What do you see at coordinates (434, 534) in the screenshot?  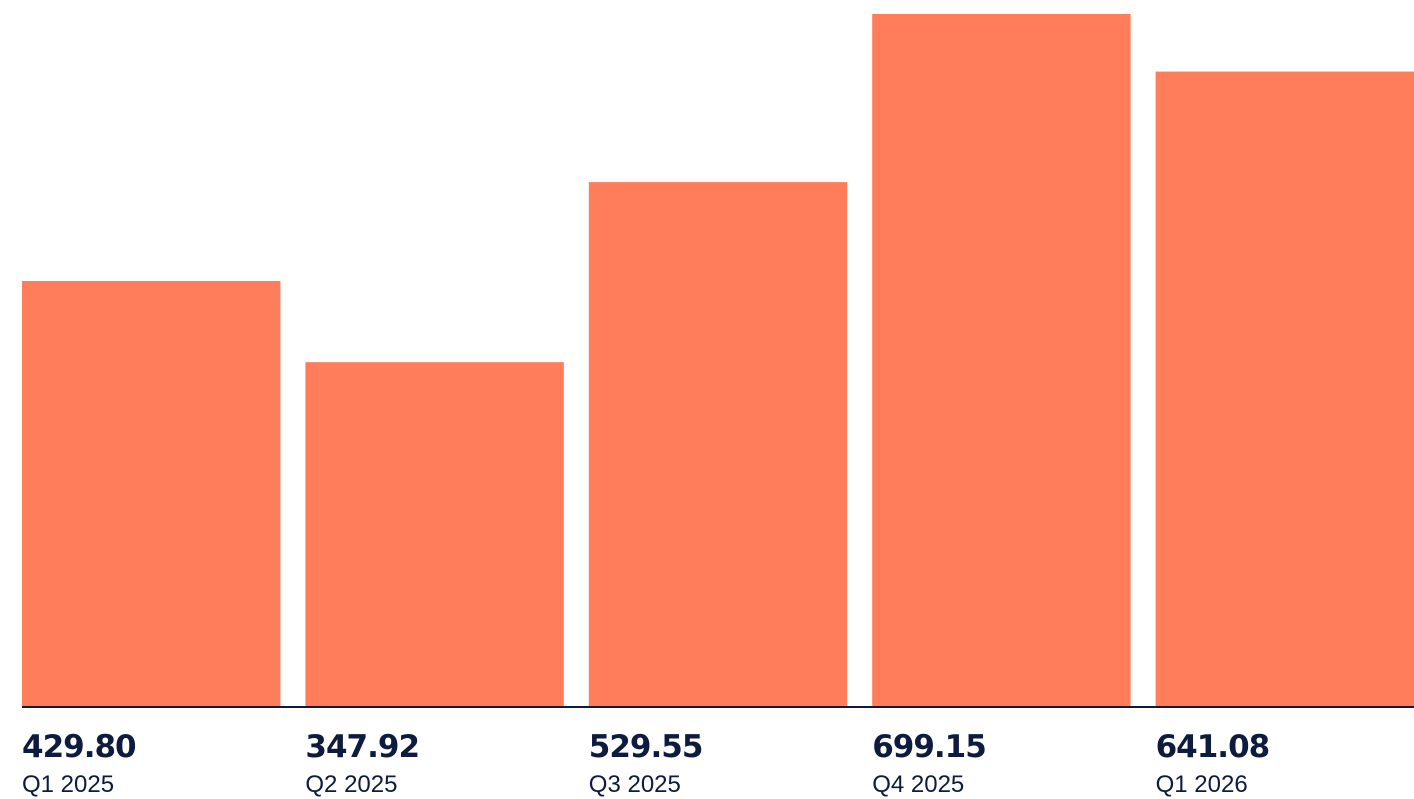 I see `bar-q2-2025` at bounding box center [434, 534].